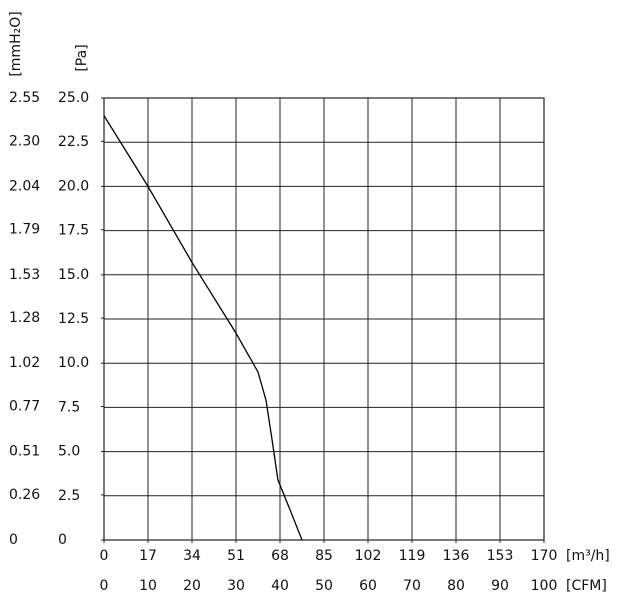  What do you see at coordinates (73, 319) in the screenshot?
I see `y-tick-label: 12.5` at bounding box center [73, 319].